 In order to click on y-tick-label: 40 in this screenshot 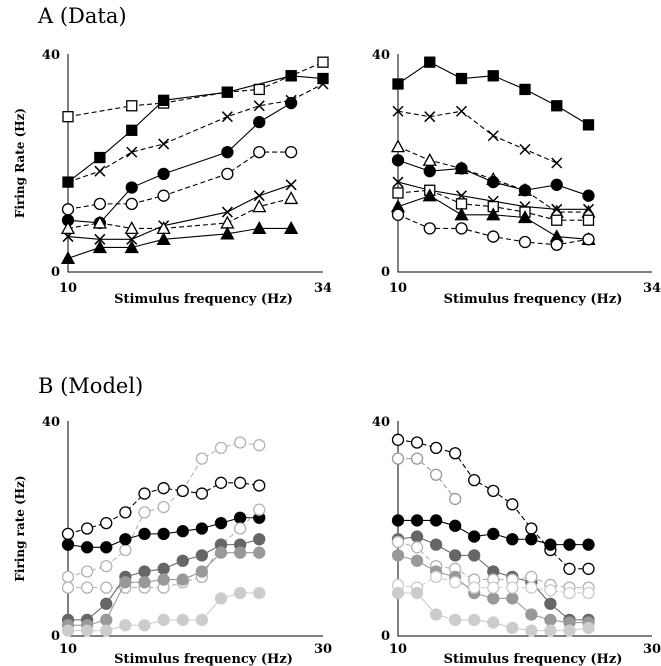, I will do `click(381, 422)`.